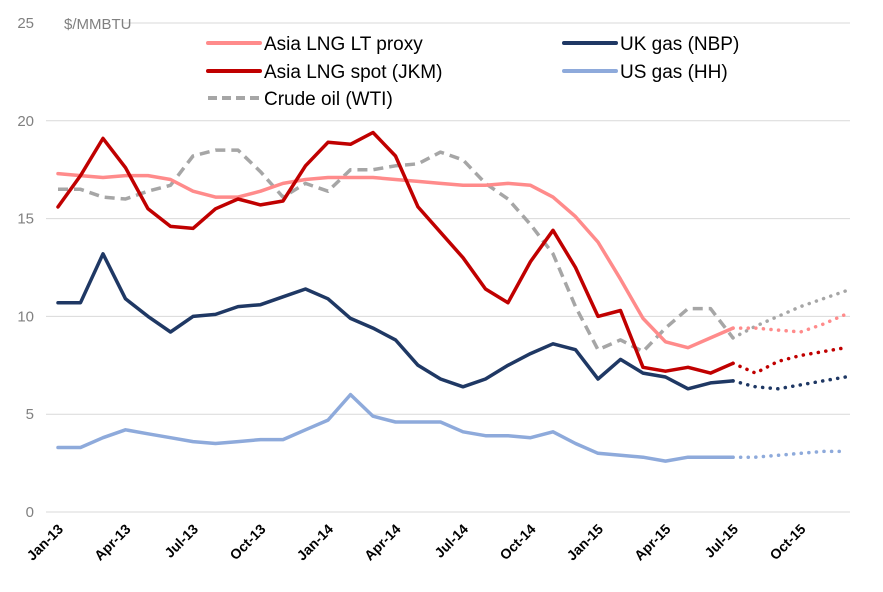 The image size is (883, 592). I want to click on x-tick-label: Jan-15, so click(584, 542).